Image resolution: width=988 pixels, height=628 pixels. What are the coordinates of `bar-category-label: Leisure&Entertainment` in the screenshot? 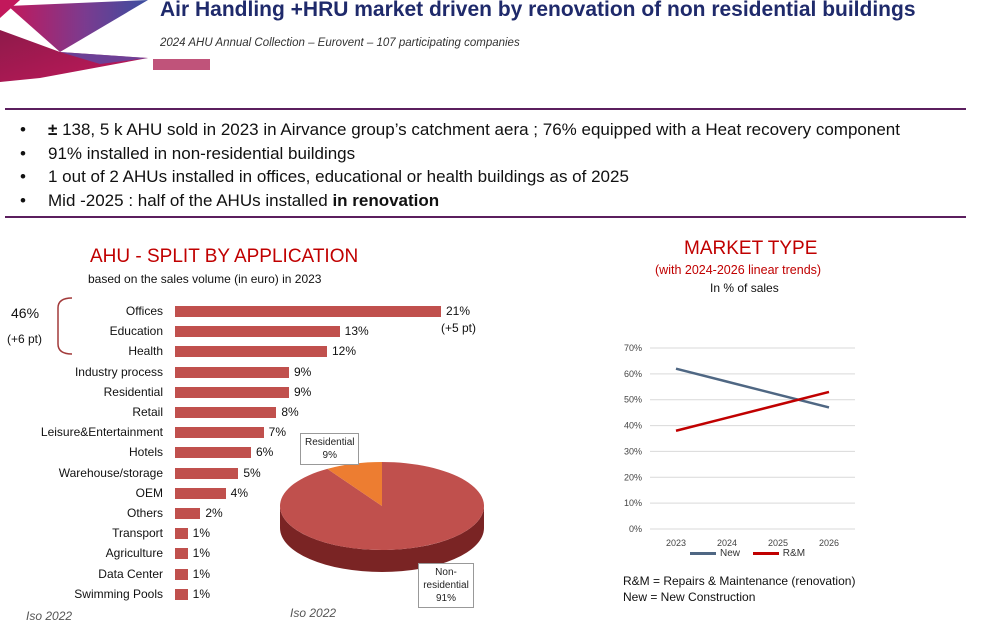 It's located at (101, 432).